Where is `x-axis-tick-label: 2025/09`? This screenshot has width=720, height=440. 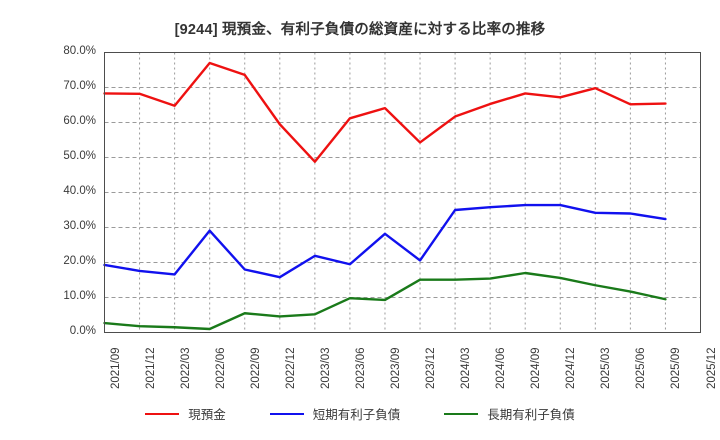
x-axis-tick-label: 2025/09 is located at coordinates (676, 367).